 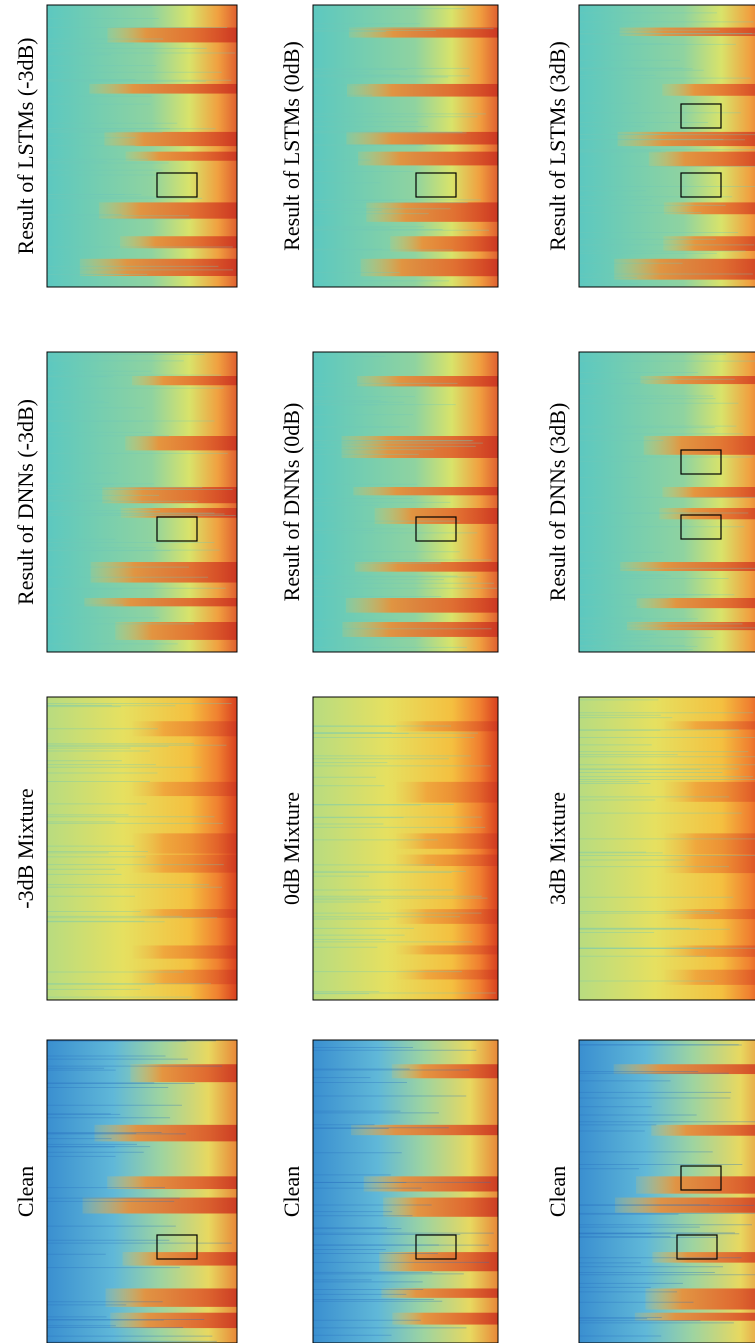 What do you see at coordinates (25, 848) in the screenshot?
I see `panel-title: -3dB Mixture` at bounding box center [25, 848].